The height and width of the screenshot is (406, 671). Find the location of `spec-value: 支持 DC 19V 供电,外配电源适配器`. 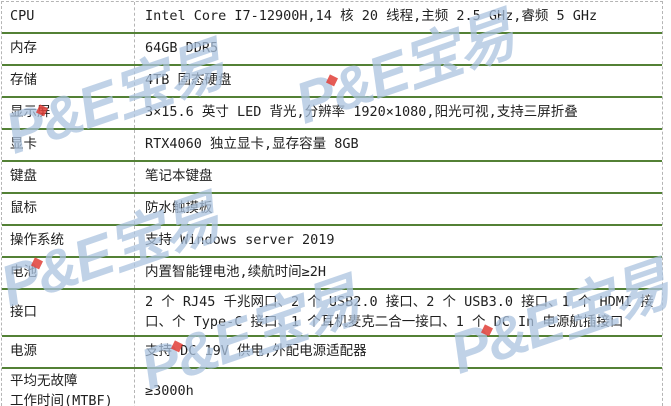

spec-value: 支持 DC 19V 供电,外配电源适配器 is located at coordinates (256, 351).